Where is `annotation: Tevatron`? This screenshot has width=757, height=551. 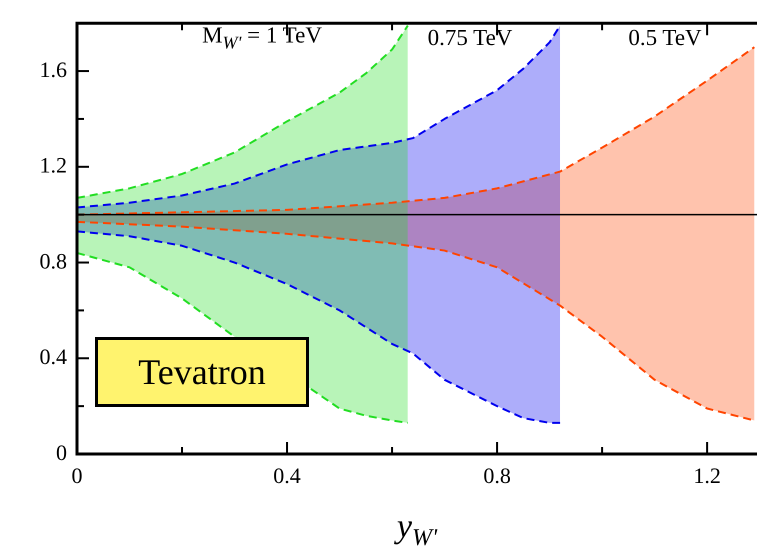 annotation: Tevatron is located at coordinates (202, 372).